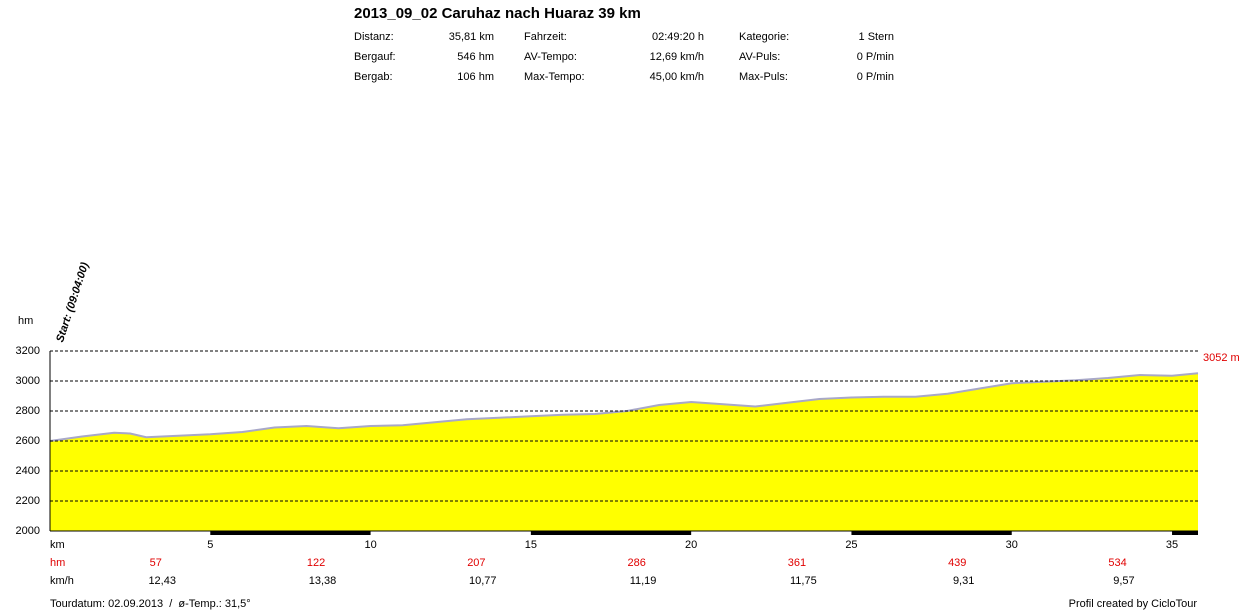  What do you see at coordinates (851, 545) in the screenshot?
I see `x-tick-label: 25` at bounding box center [851, 545].